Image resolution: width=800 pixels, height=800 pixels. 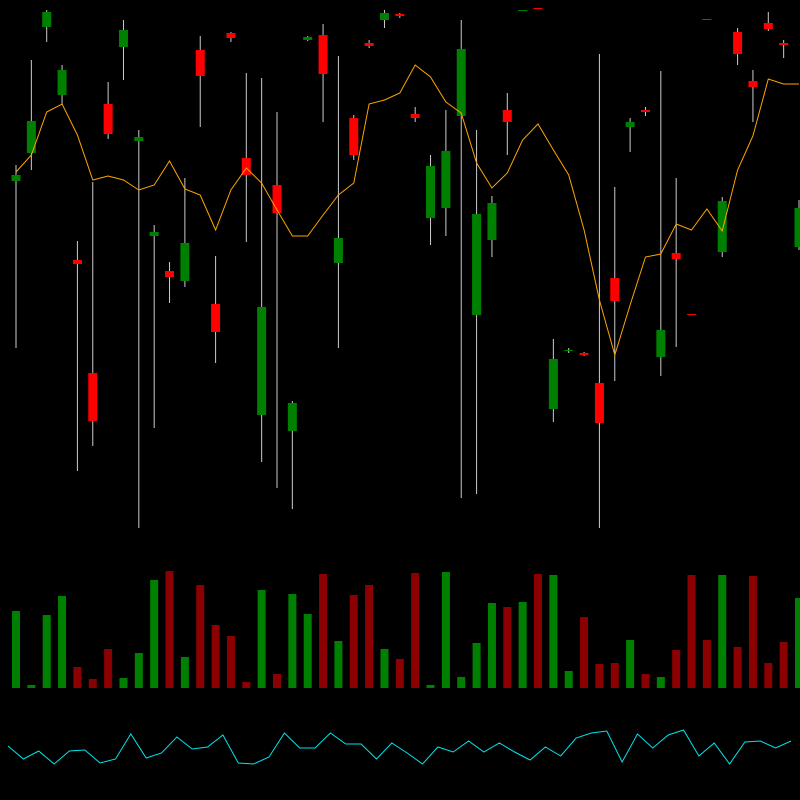 I want to click on oscillator-line, so click(x=399, y=747).